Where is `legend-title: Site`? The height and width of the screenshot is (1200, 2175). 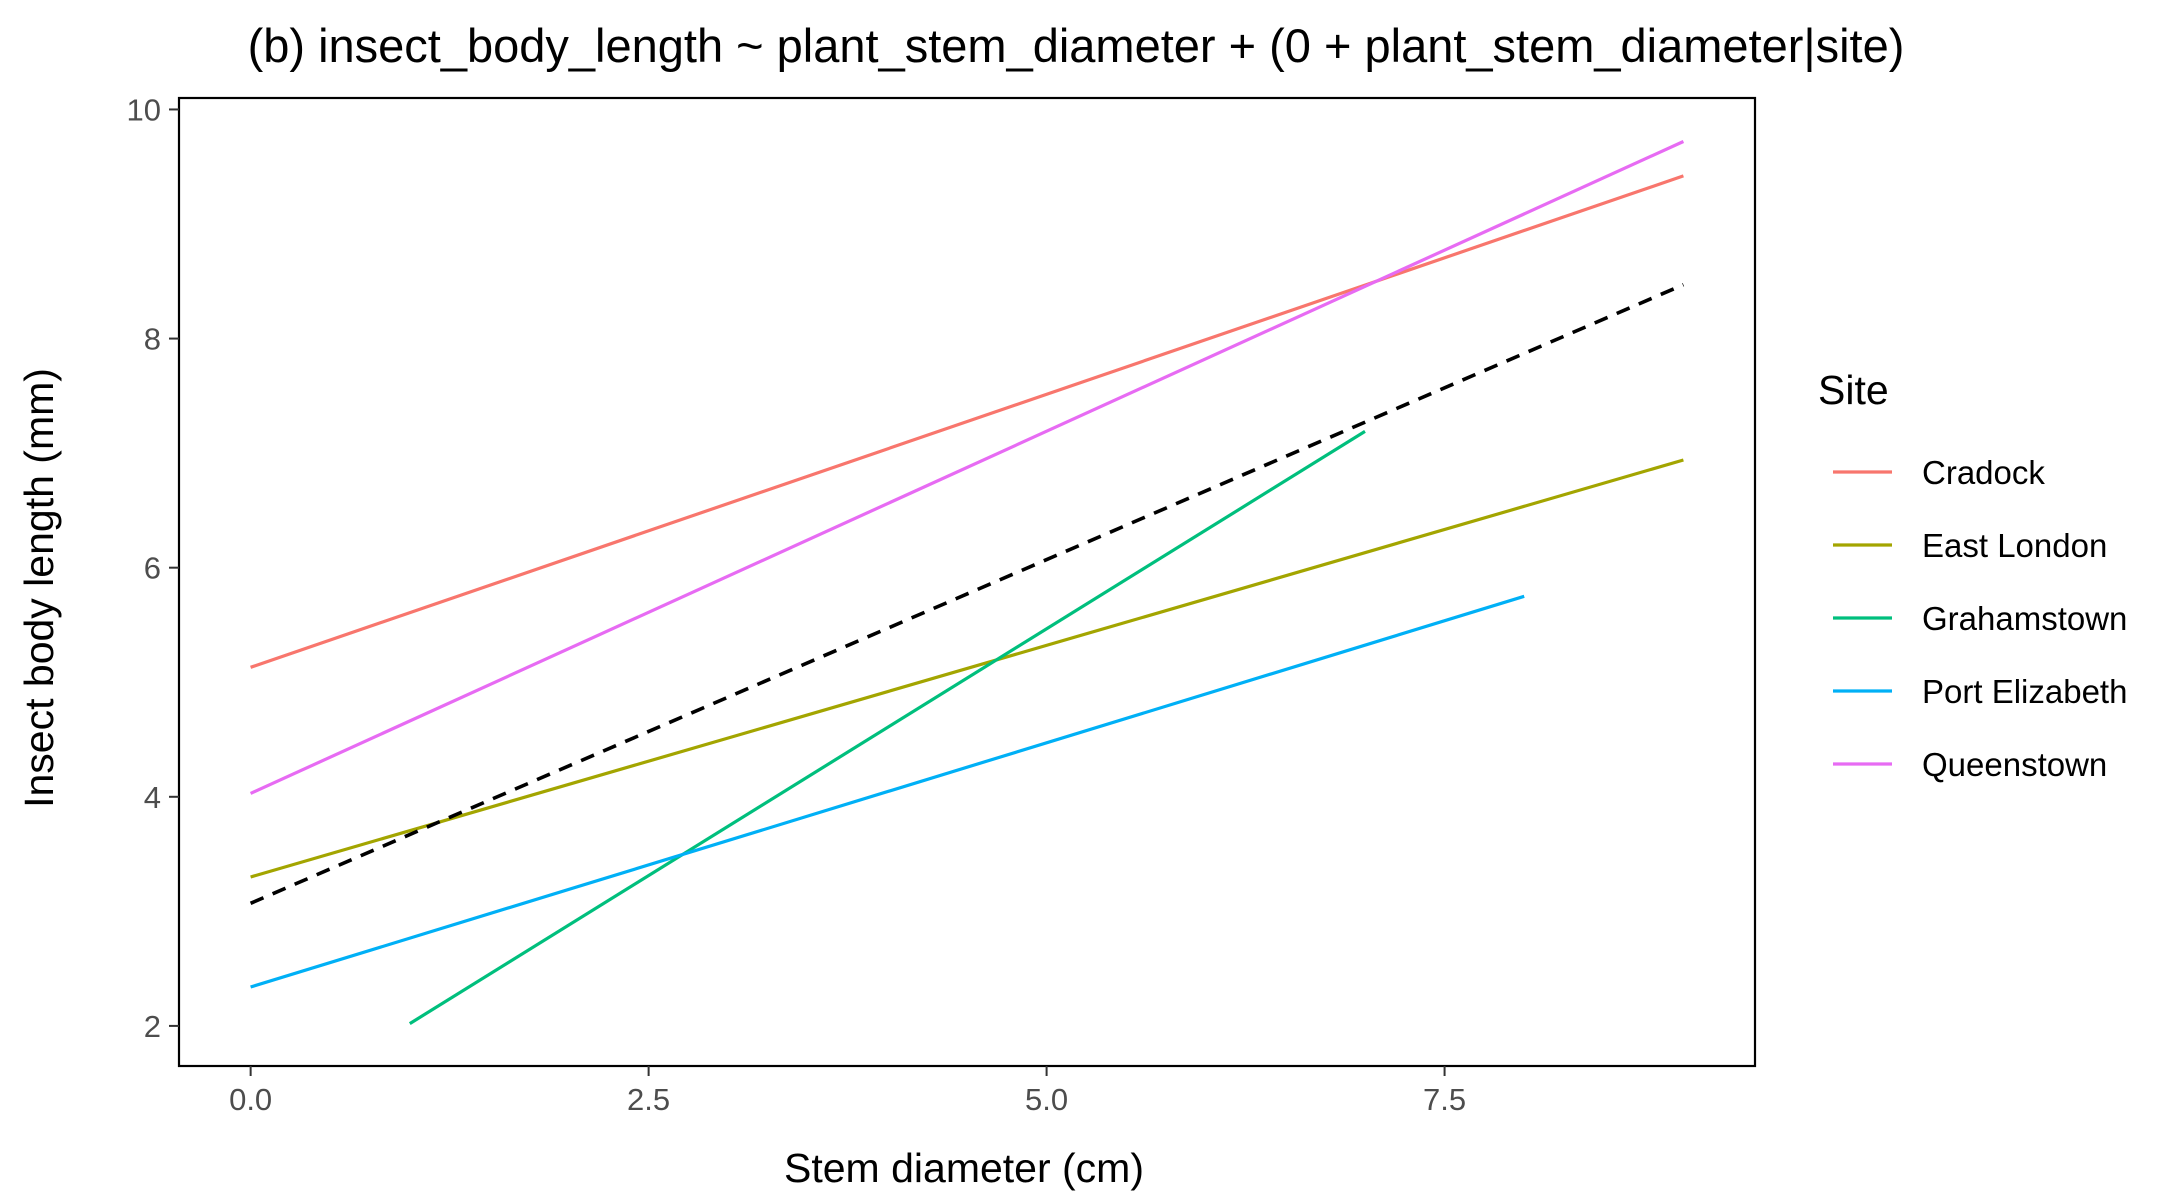
legend-title: Site is located at coordinates (1853, 390).